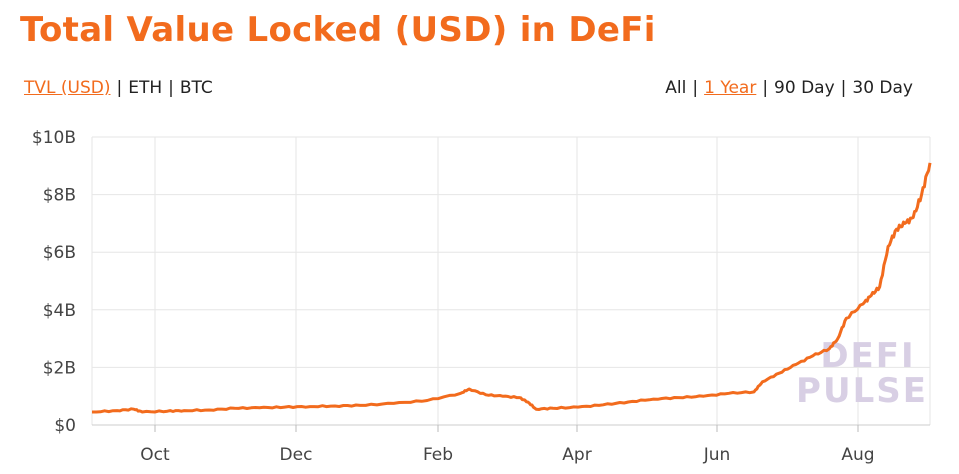  I want to click on unit-option-tvl-usd: TVL (USD), so click(67, 88).